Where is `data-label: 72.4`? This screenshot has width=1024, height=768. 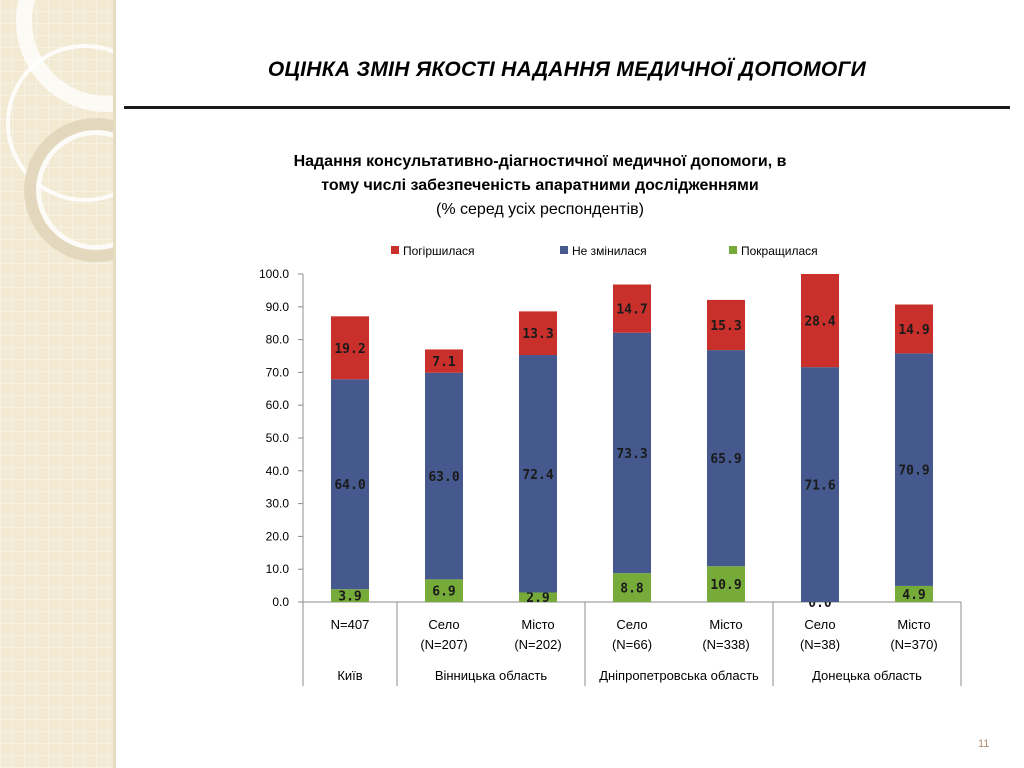
data-label: 72.4 is located at coordinates (537, 475).